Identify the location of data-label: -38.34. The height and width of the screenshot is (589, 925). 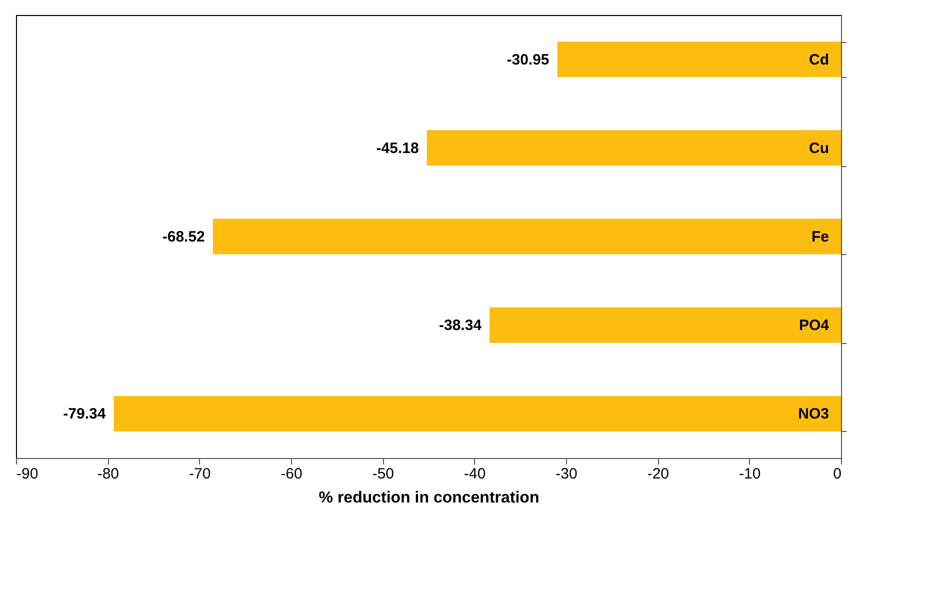
(460, 325).